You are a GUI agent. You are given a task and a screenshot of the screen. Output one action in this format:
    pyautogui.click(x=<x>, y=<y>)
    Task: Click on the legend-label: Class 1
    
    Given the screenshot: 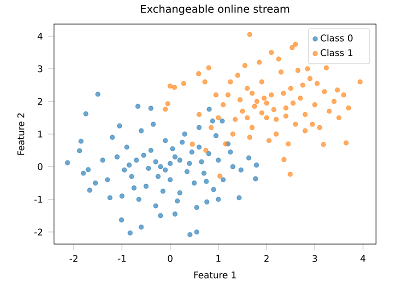 What is the action you would take?
    pyautogui.click(x=336, y=52)
    